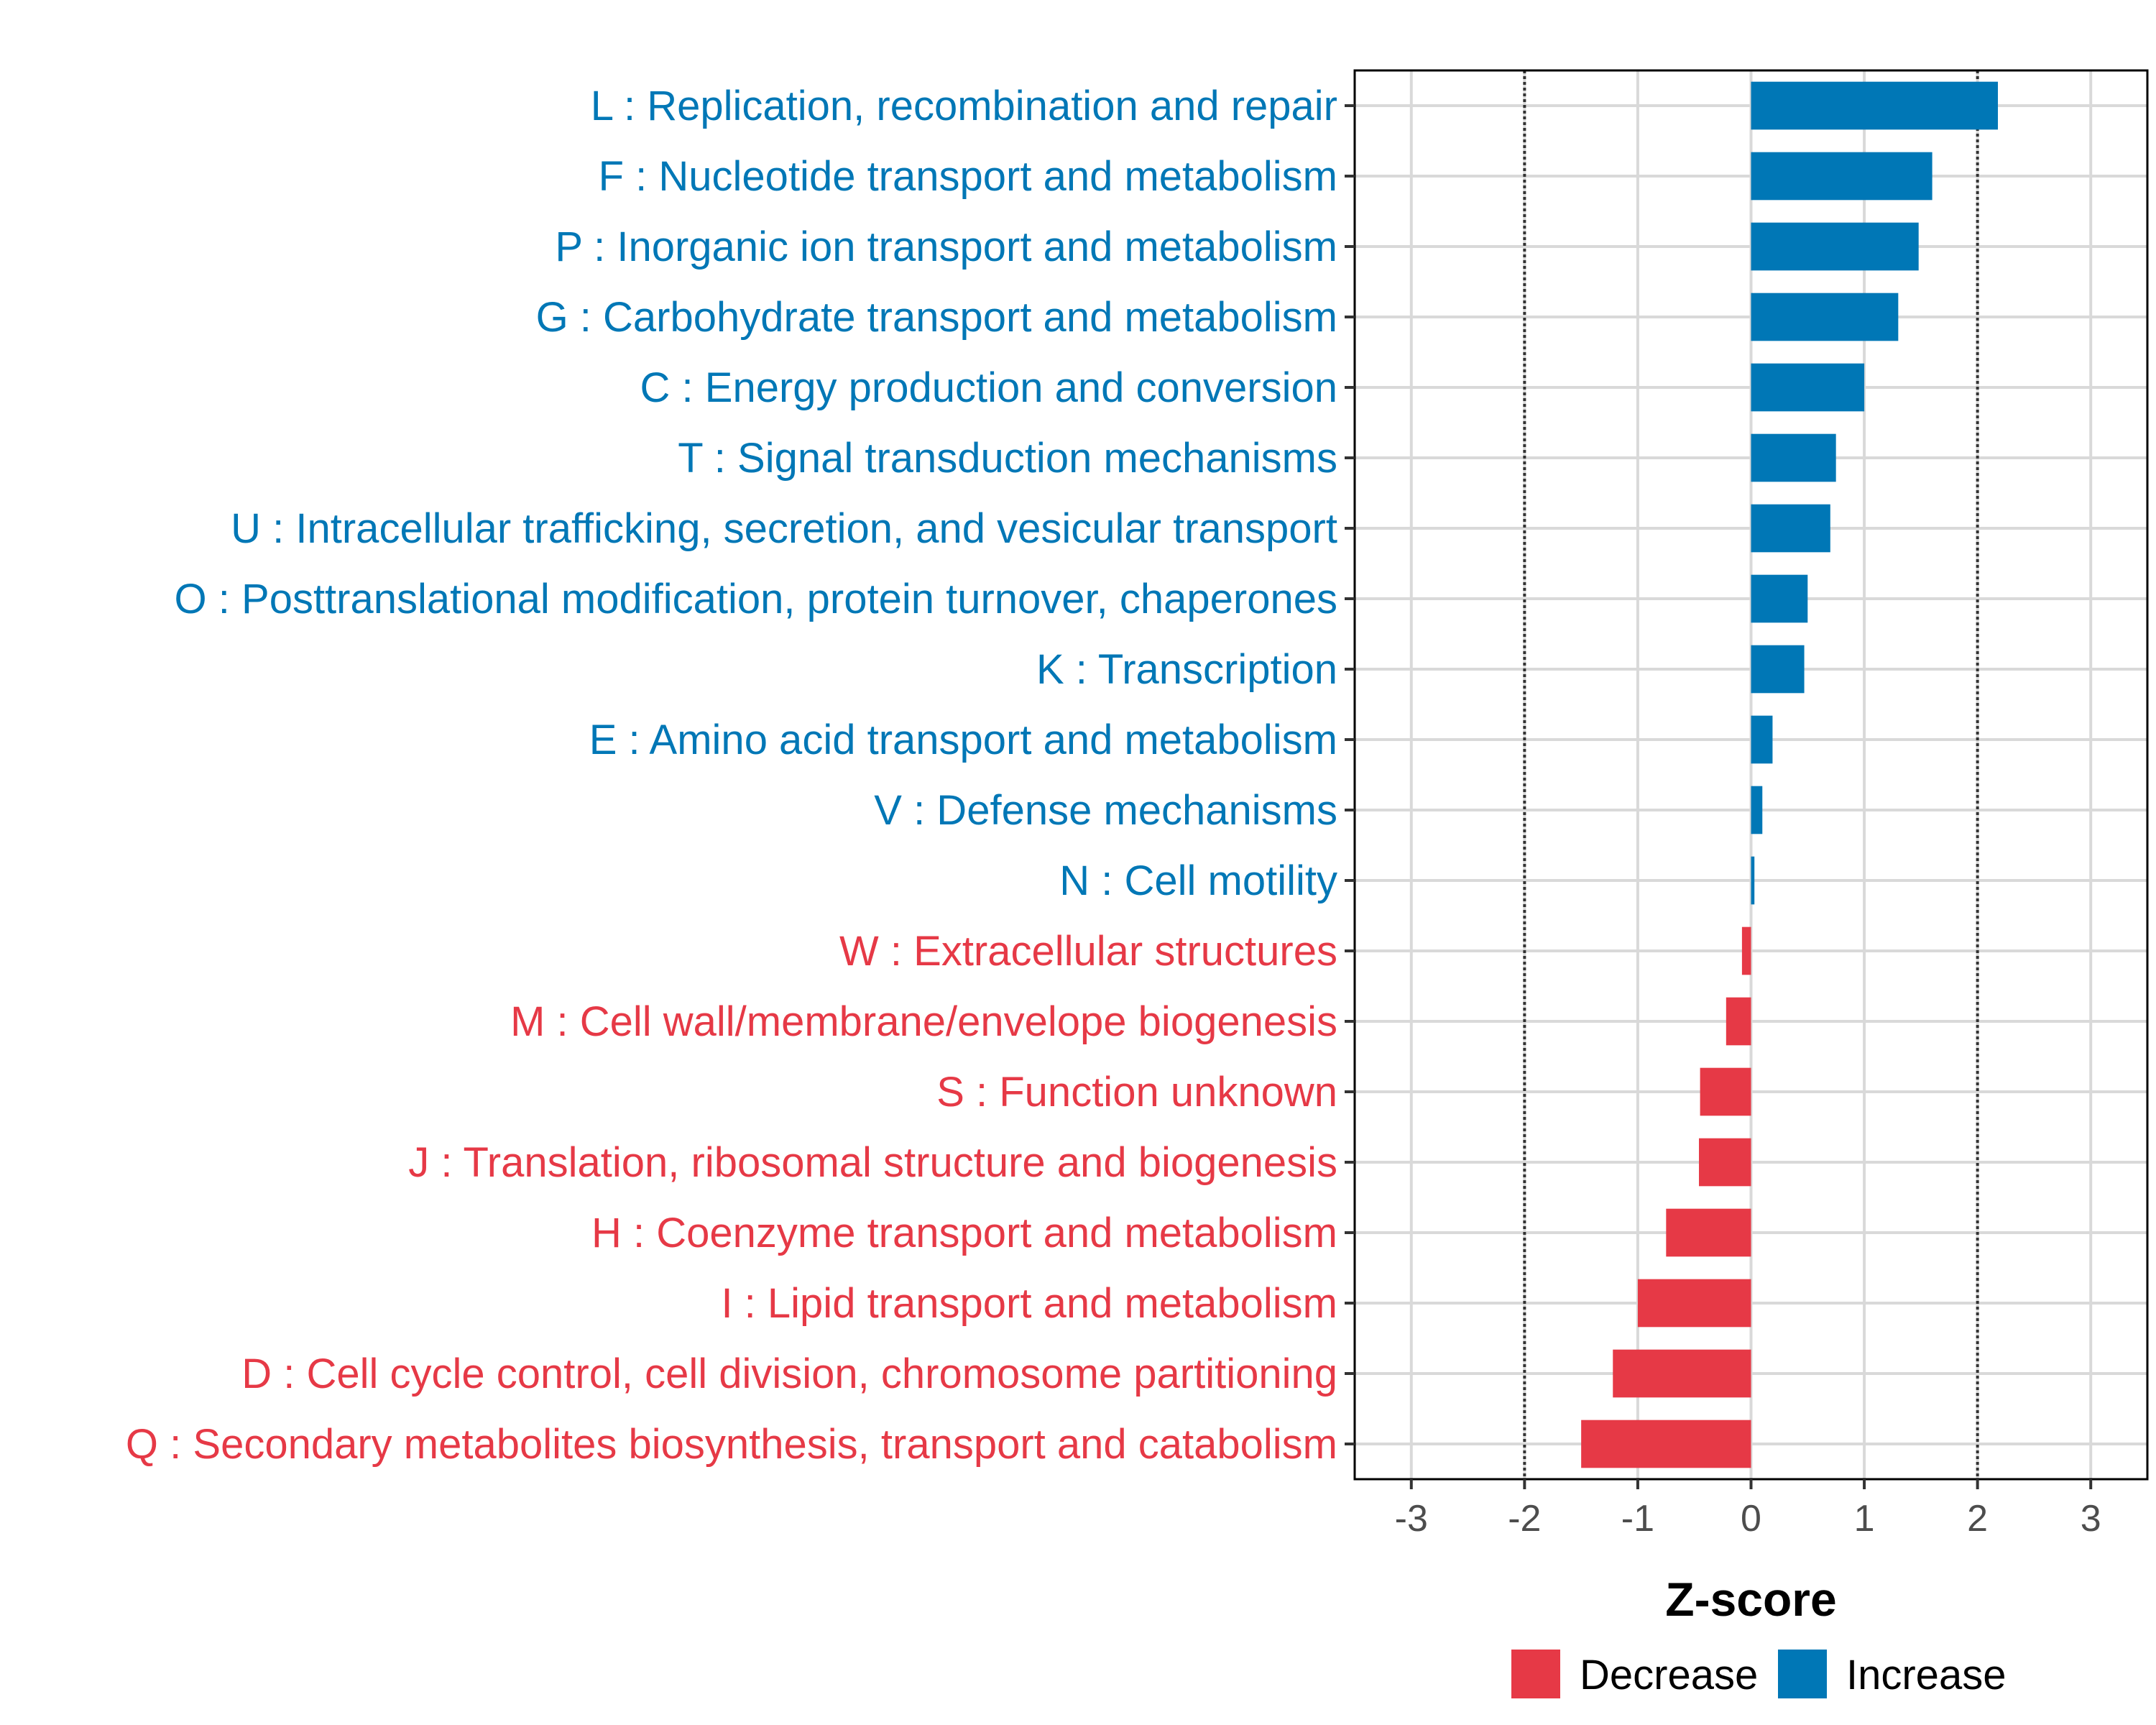  What do you see at coordinates (964, 1233) in the screenshot?
I see `category-label: H : Coenzyme transport and metabolism` at bounding box center [964, 1233].